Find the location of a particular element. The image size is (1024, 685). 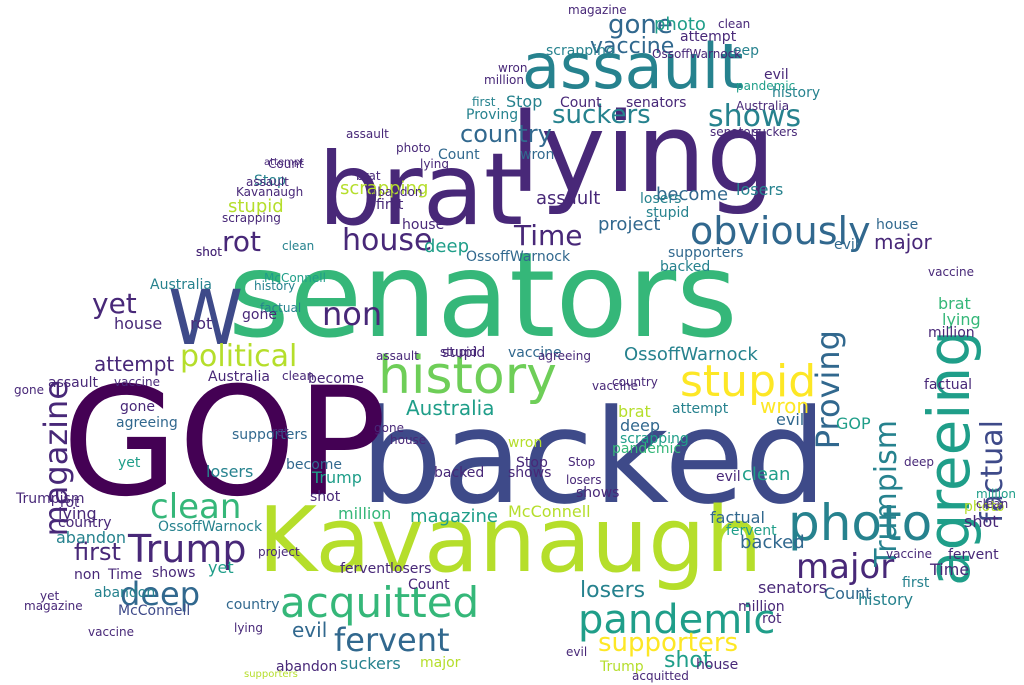

word-become: become is located at coordinates (692, 194).